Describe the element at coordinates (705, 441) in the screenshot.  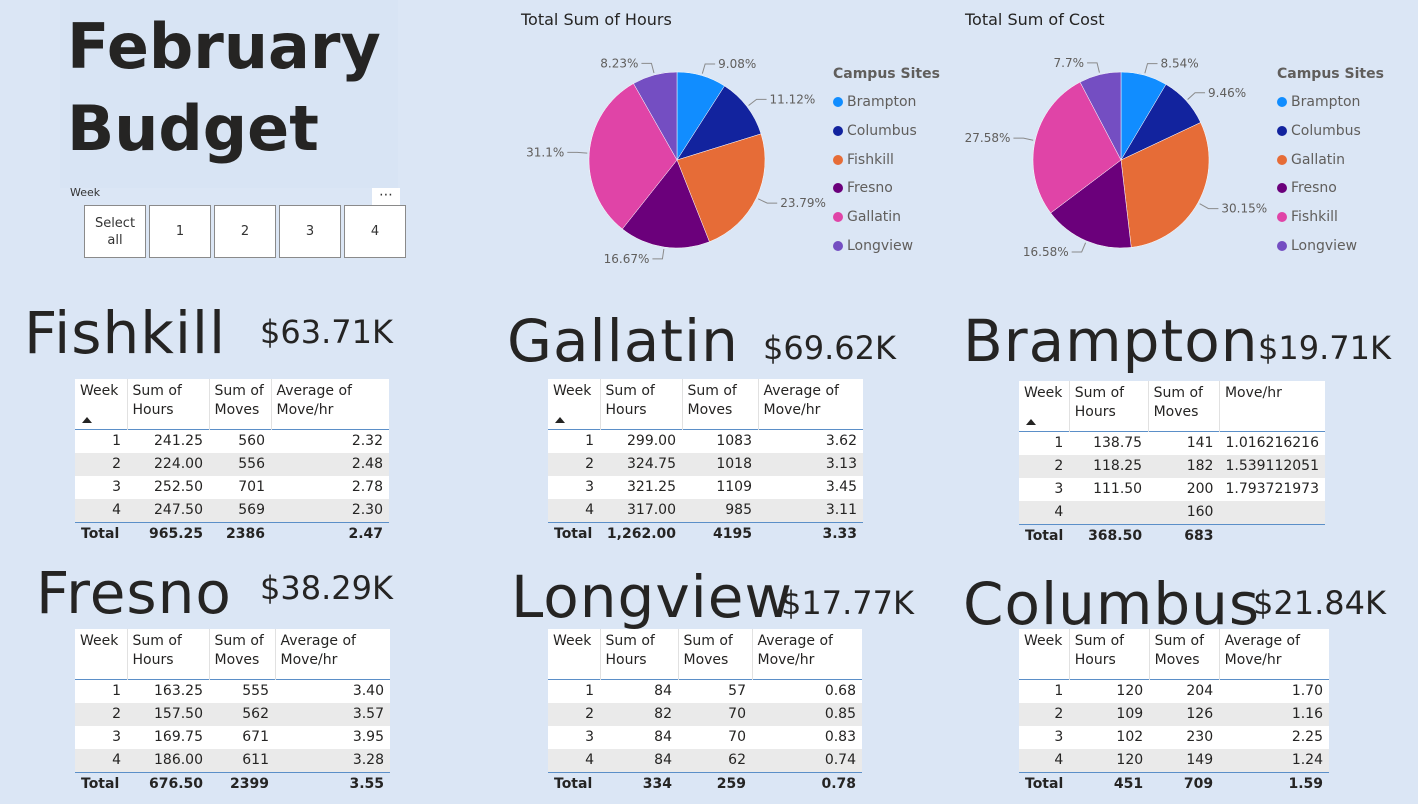
I see `table-row: 1 299.00 1083 3.62` at that location.